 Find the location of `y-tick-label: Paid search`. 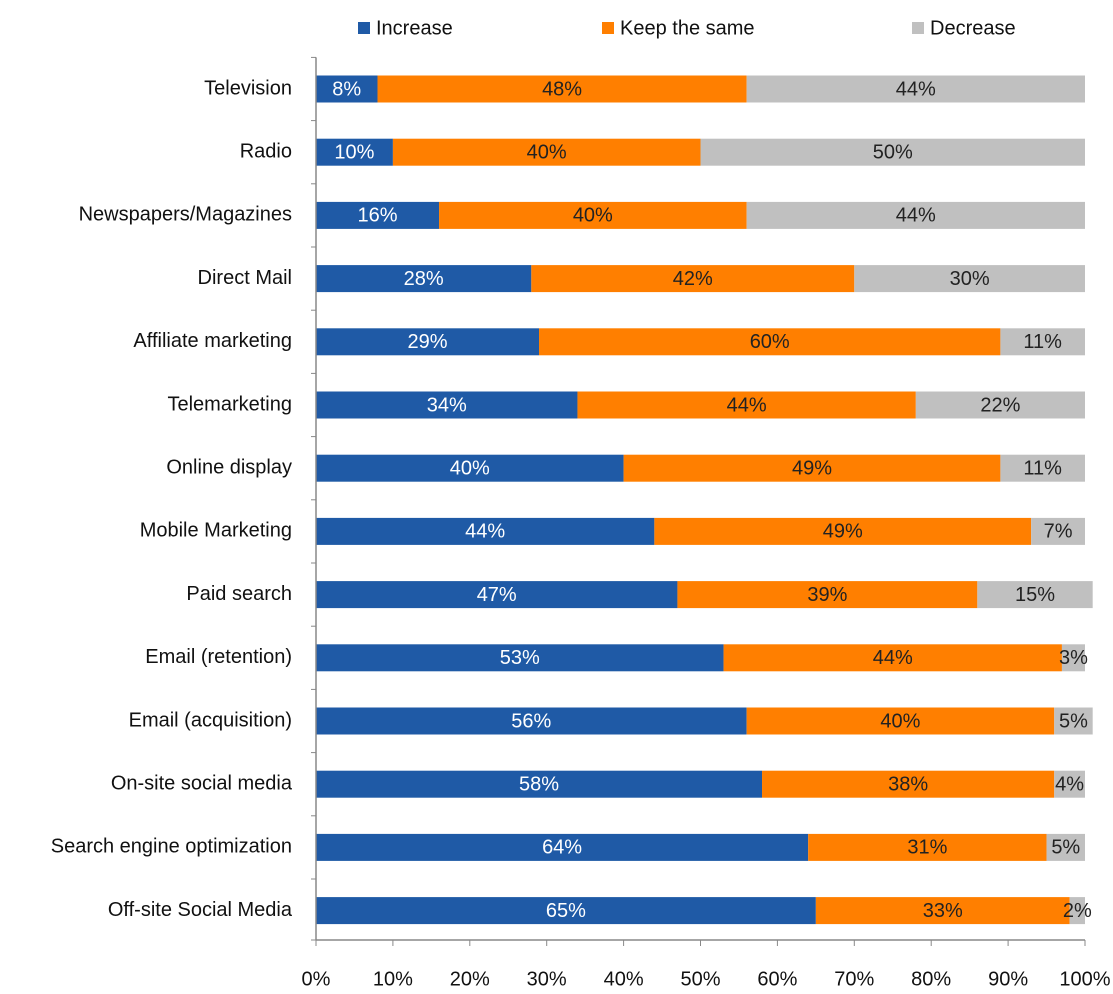

y-tick-label: Paid search is located at coordinates (239, 594).